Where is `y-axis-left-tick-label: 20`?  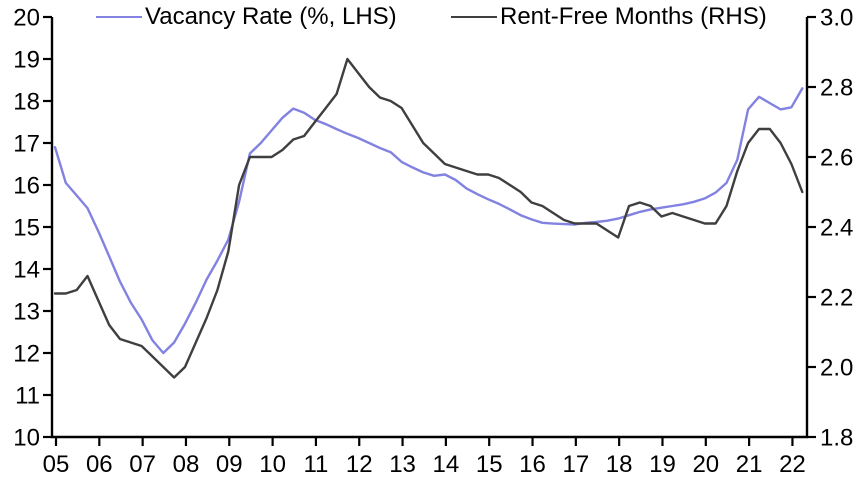 y-axis-left-tick-label: 20 is located at coordinates (26, 18).